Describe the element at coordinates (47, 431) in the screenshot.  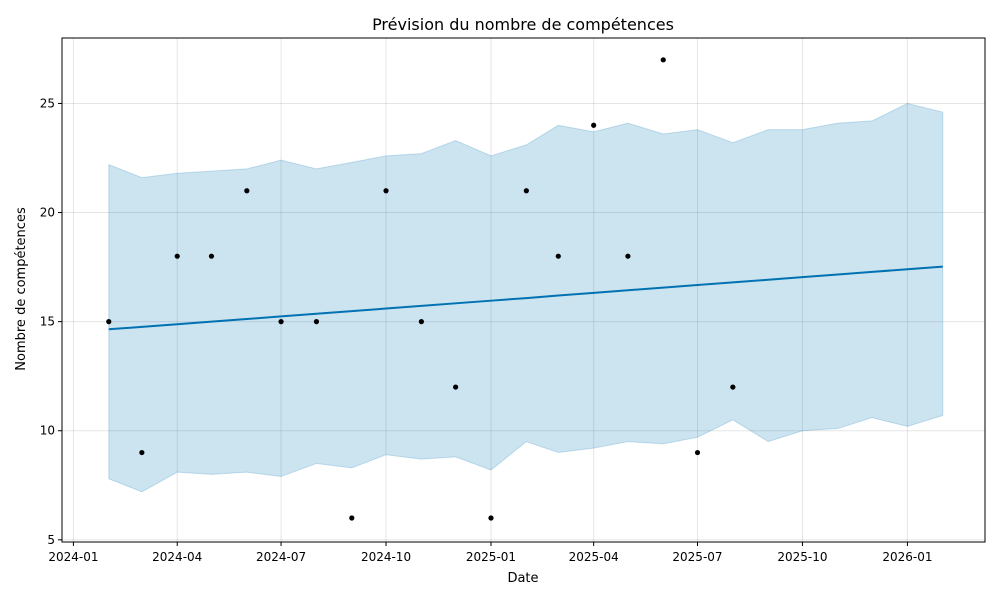
I see `y-tick-label: 10` at that location.